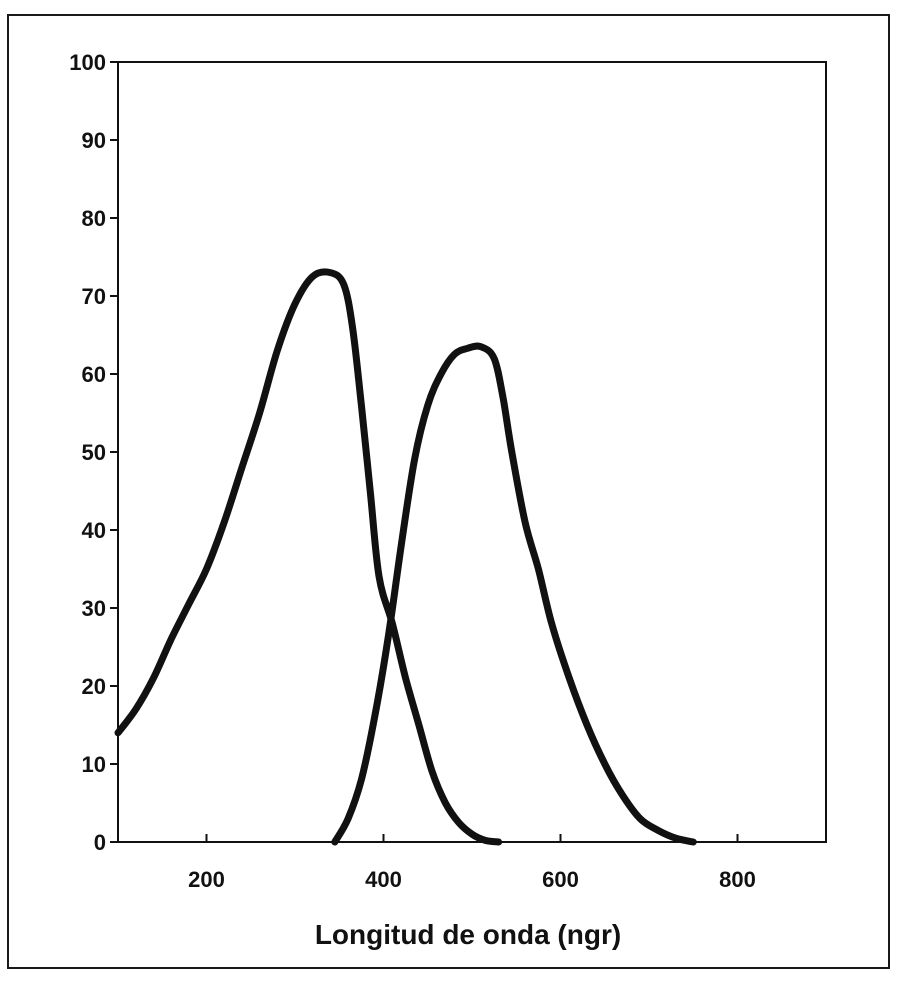 This screenshot has width=899, height=984. Describe the element at coordinates (94, 608) in the screenshot. I see `y-tick-label: 30` at that location.